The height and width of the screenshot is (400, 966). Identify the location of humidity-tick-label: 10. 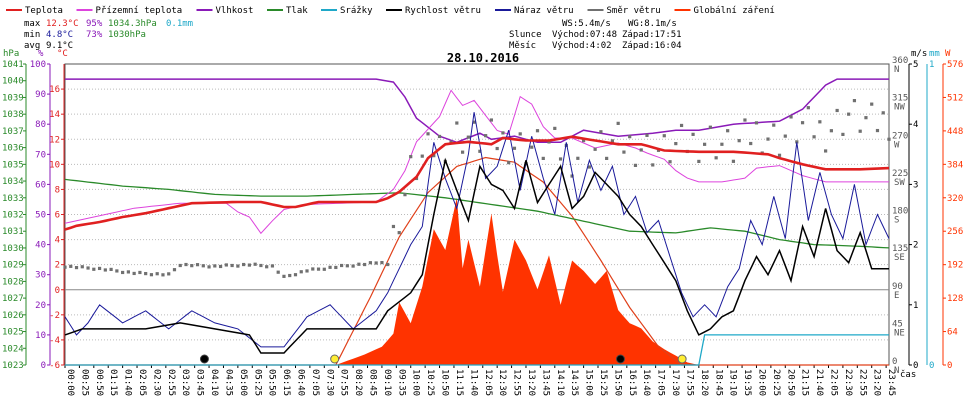
(40, 336).